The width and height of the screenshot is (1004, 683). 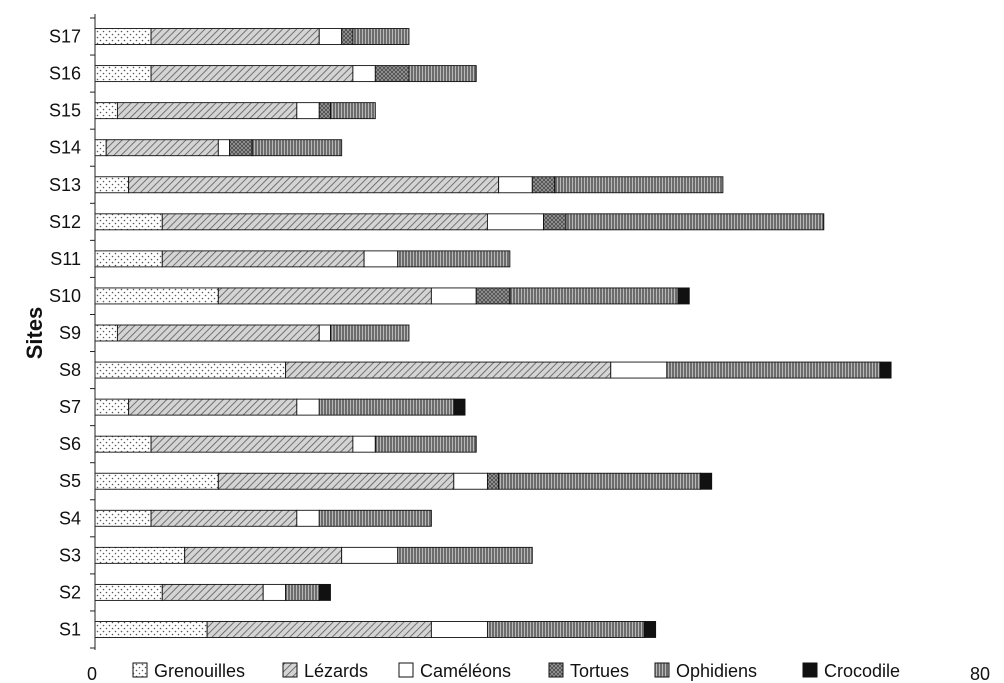 What do you see at coordinates (324, 222) in the screenshot?
I see `bar-segment-l-zards-s12` at bounding box center [324, 222].